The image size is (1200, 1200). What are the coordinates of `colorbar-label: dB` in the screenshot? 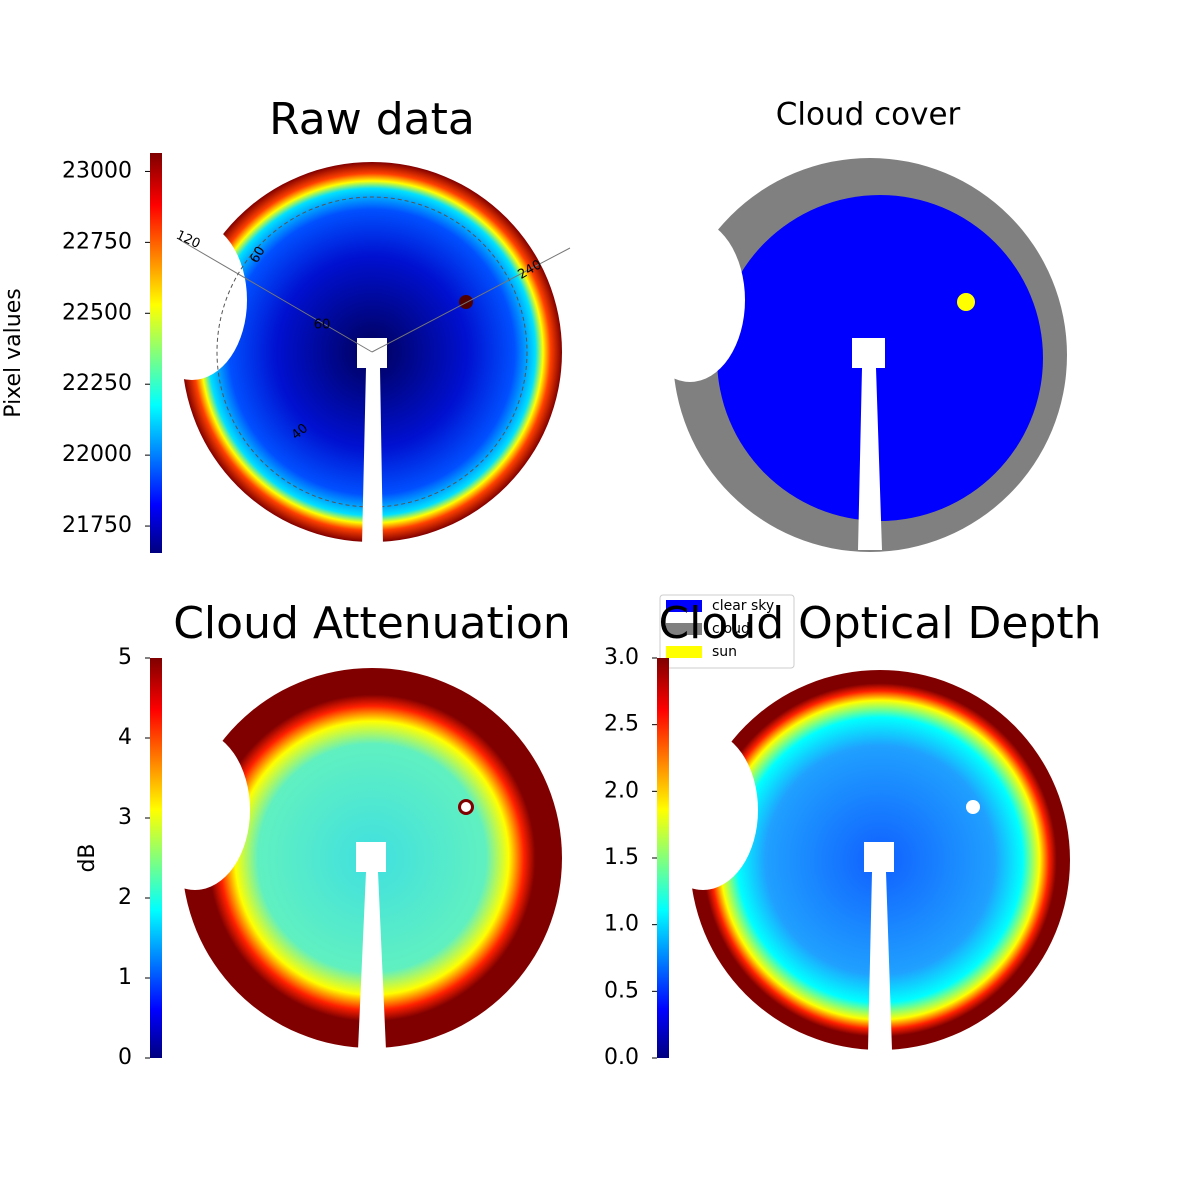 It's located at (87, 857).